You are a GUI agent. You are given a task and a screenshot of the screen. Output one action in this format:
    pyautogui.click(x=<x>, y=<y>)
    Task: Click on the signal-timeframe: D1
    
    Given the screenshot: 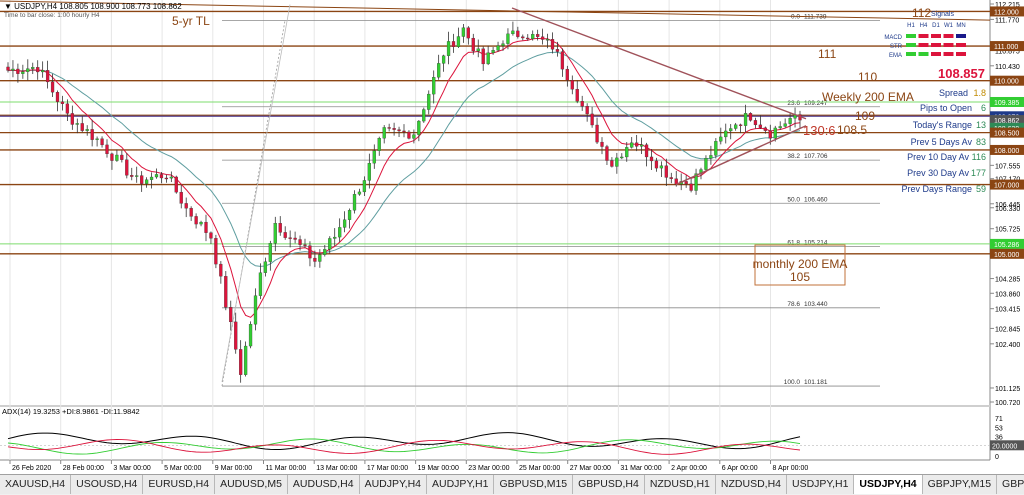 What is the action you would take?
    pyautogui.click(x=936, y=26)
    